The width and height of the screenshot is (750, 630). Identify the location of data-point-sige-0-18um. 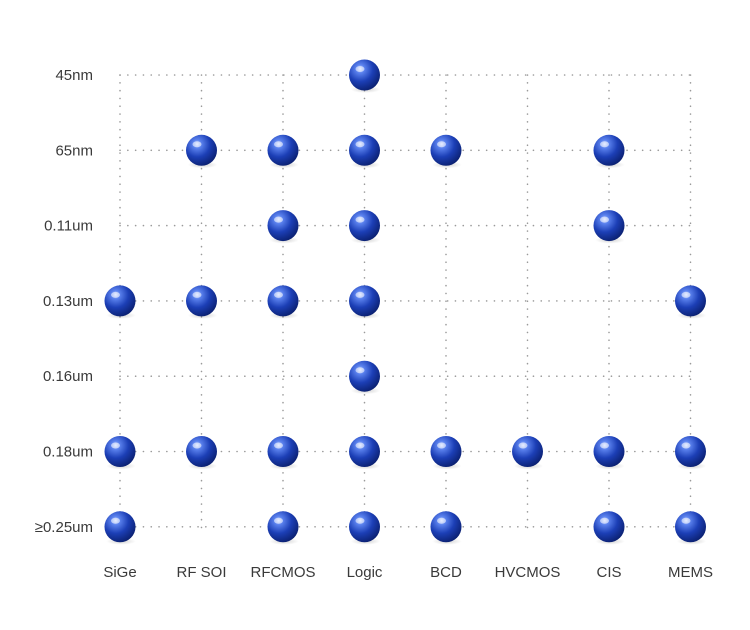
(120, 453).